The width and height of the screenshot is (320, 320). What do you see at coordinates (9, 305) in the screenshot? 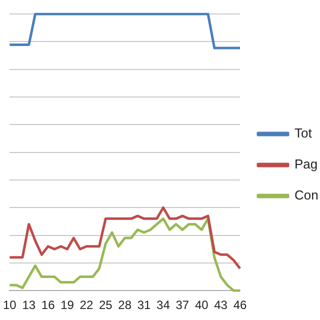
I see `x-tick-label: 10` at bounding box center [9, 305].